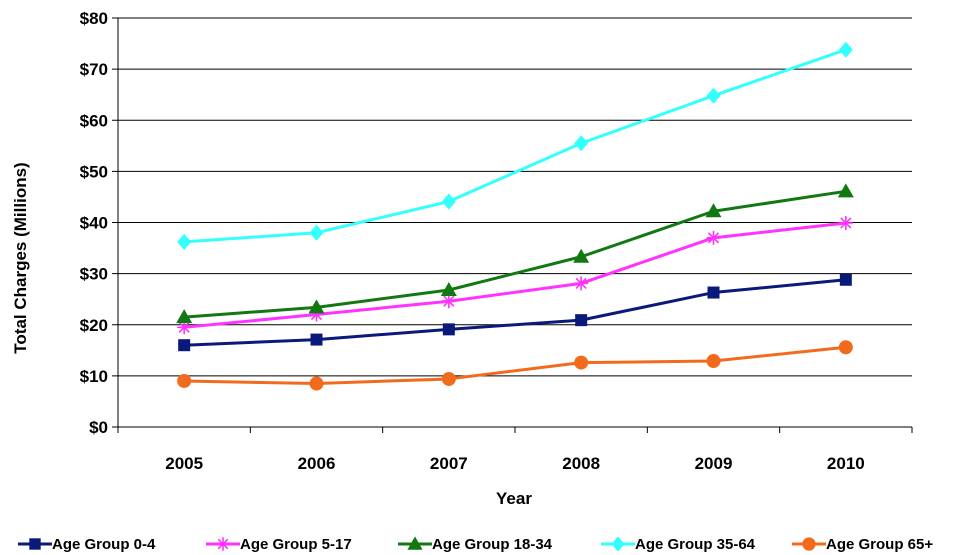 Image resolution: width=960 pixels, height=555 pixels. I want to click on legend-item-4: Age Group 35-64, so click(678, 544).